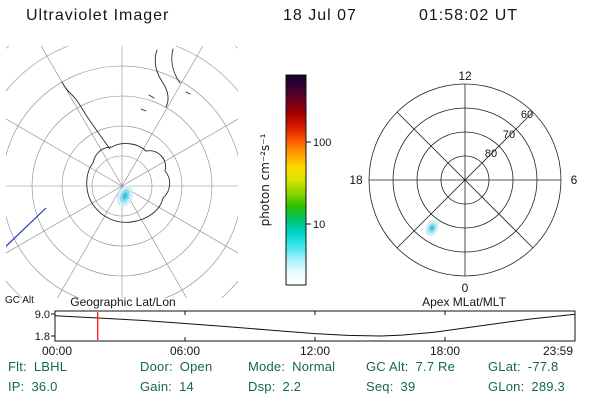  I want to click on auroral-emission-dial, so click(432, 228).